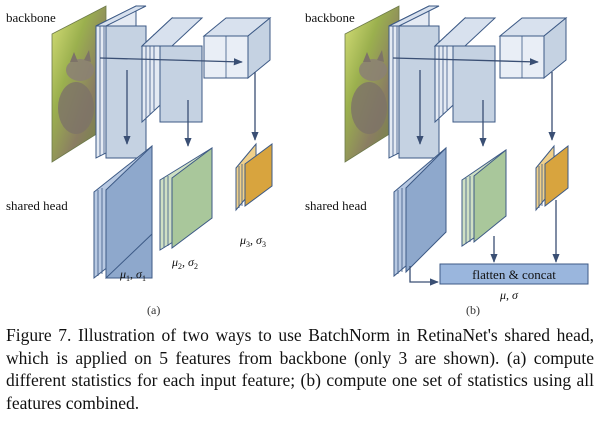 This screenshot has width=597, height=435. Describe the element at coordinates (123, 212) in the screenshot. I see `head-feature-1-a` at that location.